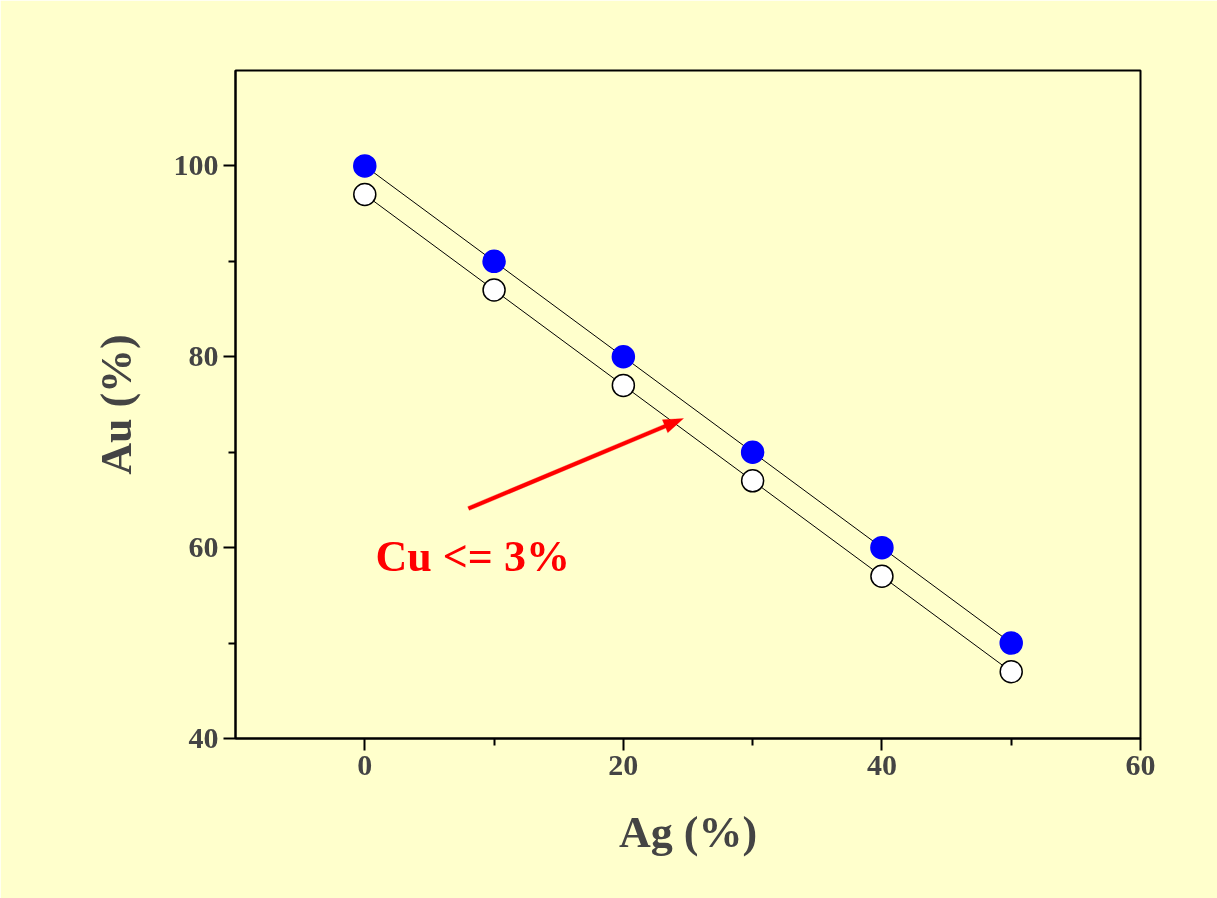  What do you see at coordinates (196, 165) in the screenshot?
I see `y-tick-label: 100` at bounding box center [196, 165].